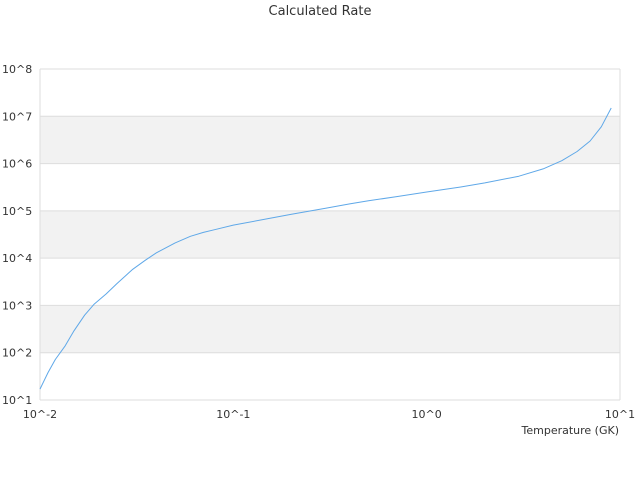 The height and width of the screenshot is (480, 640). I want to click on x-axis-title: Temperature (GK), so click(570, 430).